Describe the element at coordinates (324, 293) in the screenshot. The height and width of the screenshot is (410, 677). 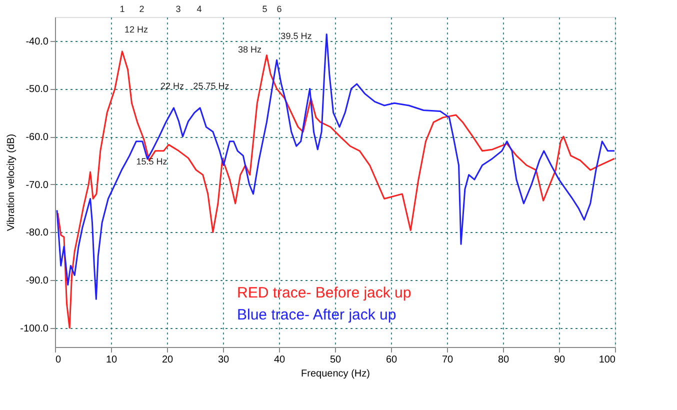
I see `text: RED trace- Before jack up` at that location.